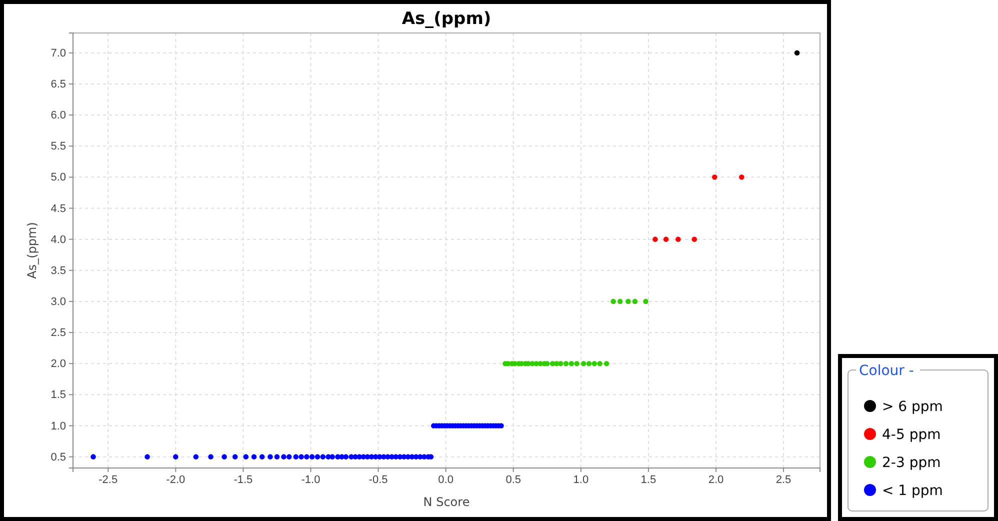 Image resolution: width=998 pixels, height=521 pixels. What do you see at coordinates (911, 435) in the screenshot?
I see `legend-label: 4-5 ppm` at bounding box center [911, 435].